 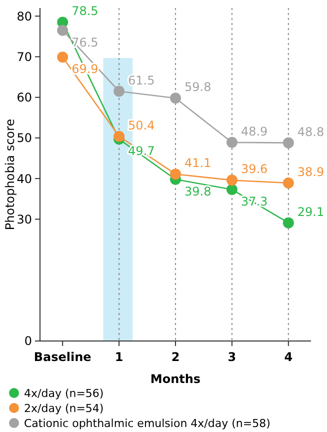 What do you see at coordinates (24, 57) in the screenshot?
I see `y-tick-label: 70` at bounding box center [24, 57].